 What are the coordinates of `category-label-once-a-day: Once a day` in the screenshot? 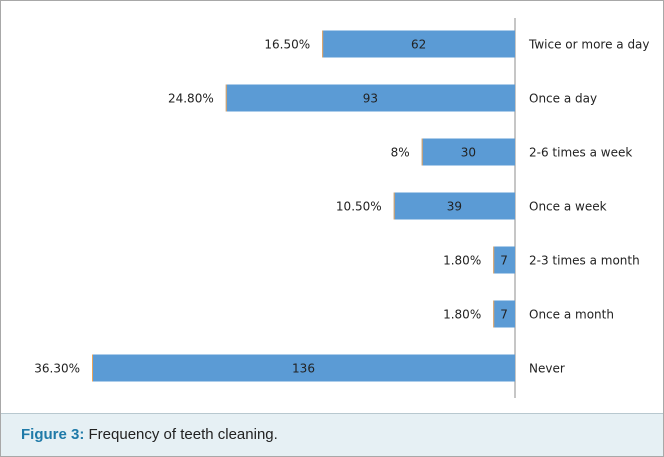 It's located at (563, 99).